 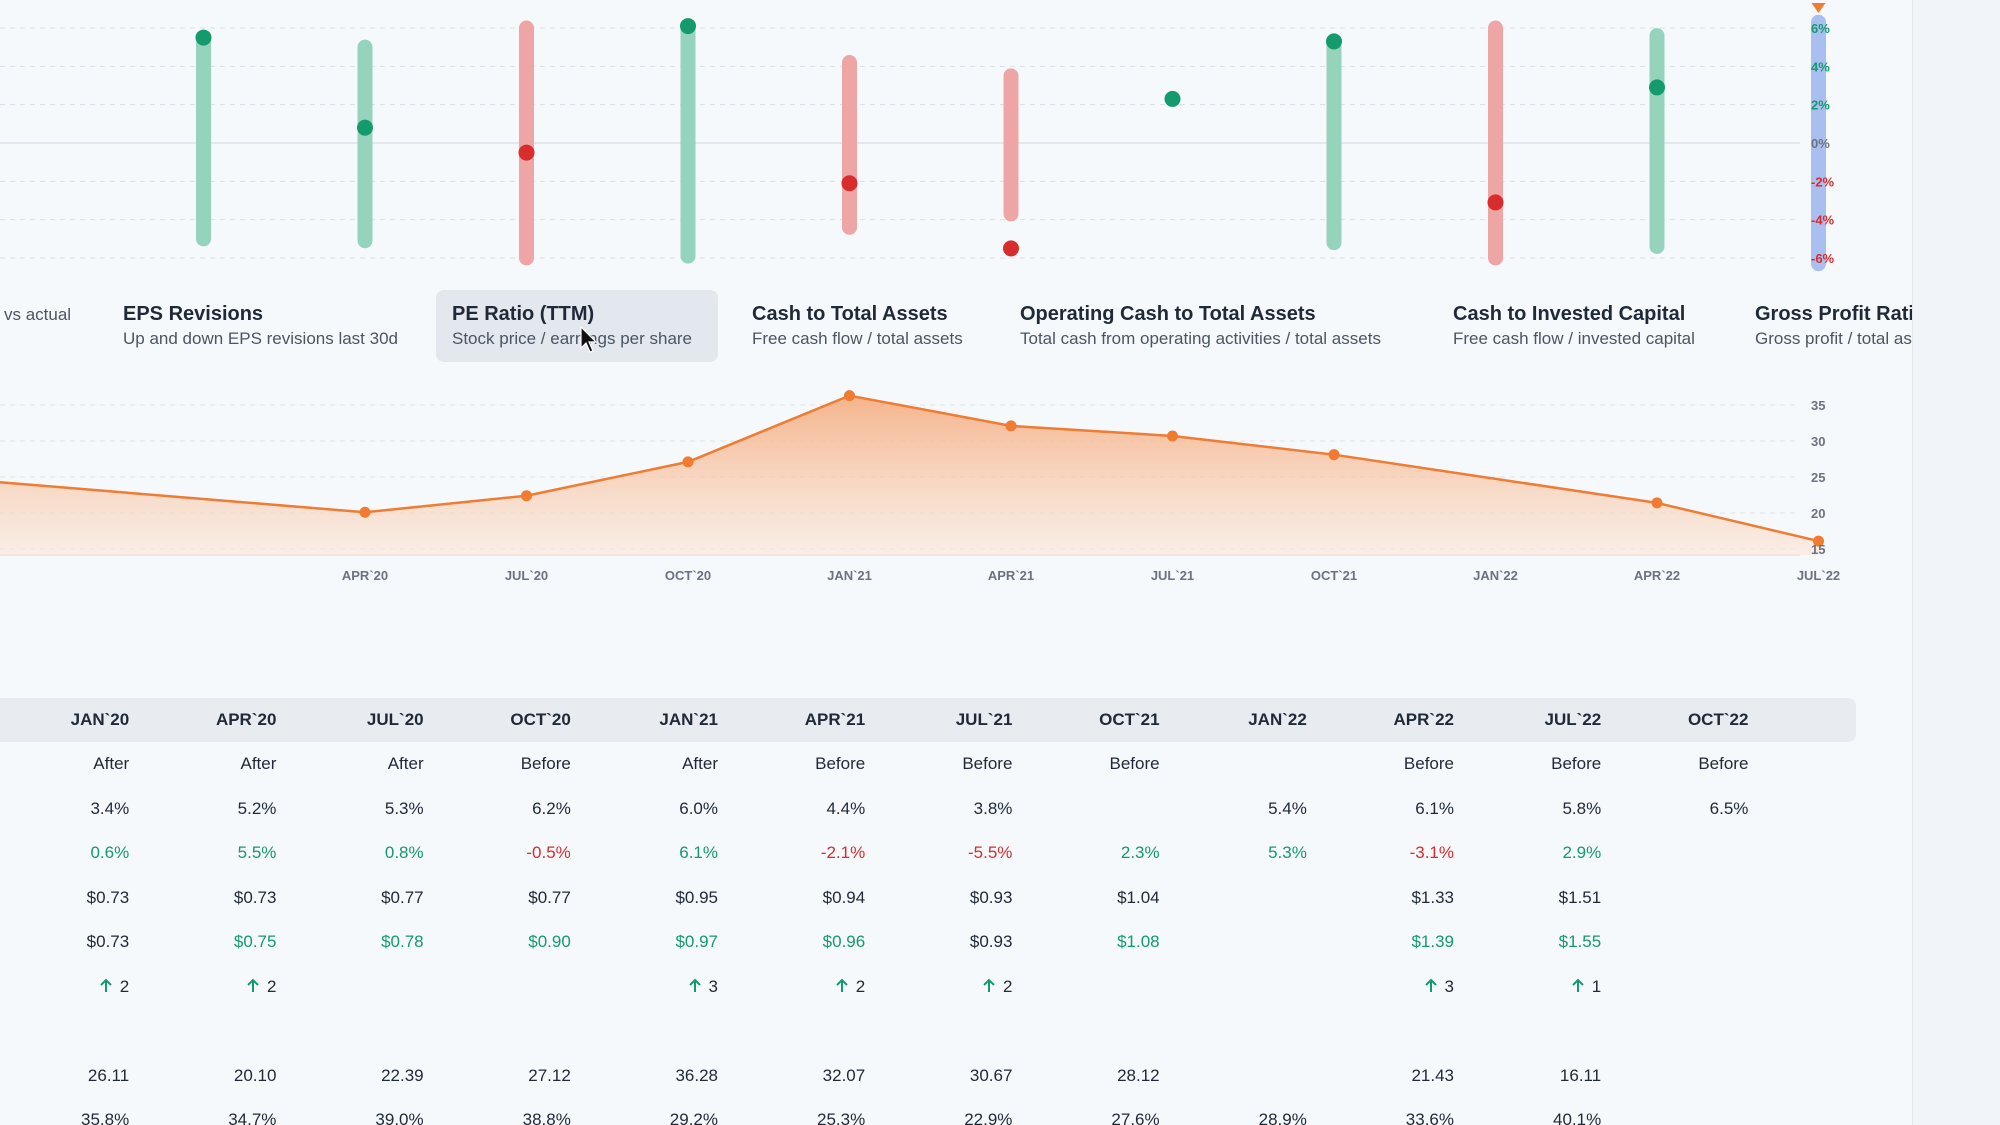 I want to click on area-y-tick-label: 25, so click(x=1818, y=477).